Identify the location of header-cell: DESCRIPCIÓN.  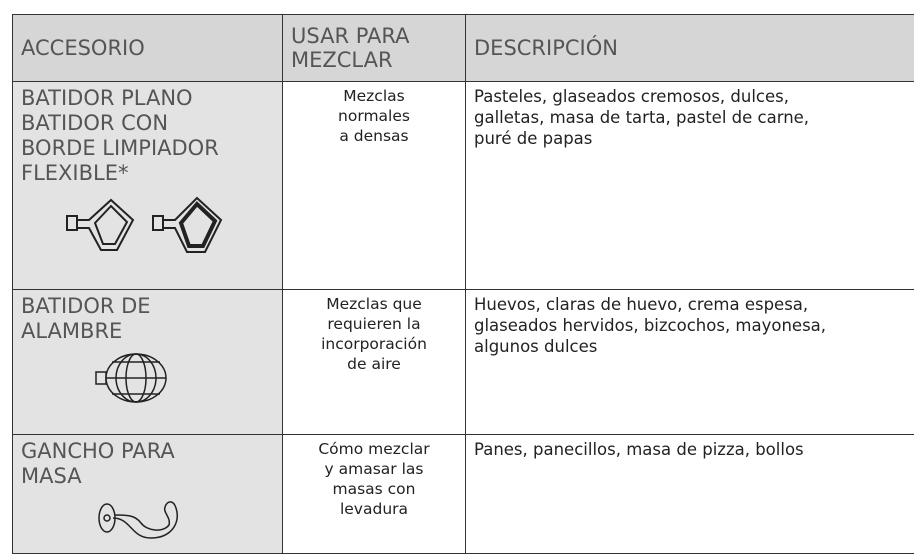
(690, 48).